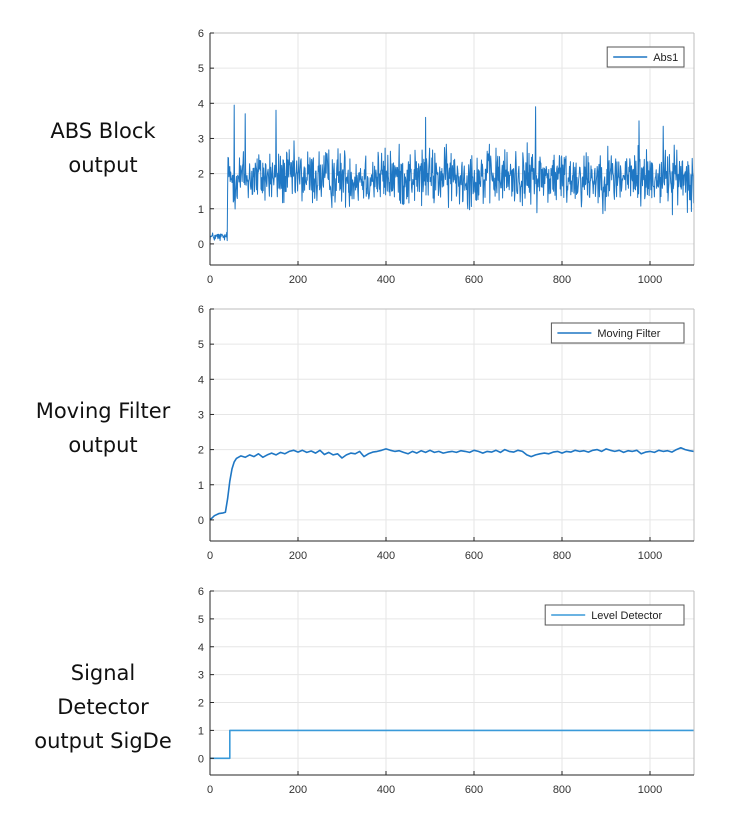  I want to click on series-line-moving-filter, so click(452, 484).